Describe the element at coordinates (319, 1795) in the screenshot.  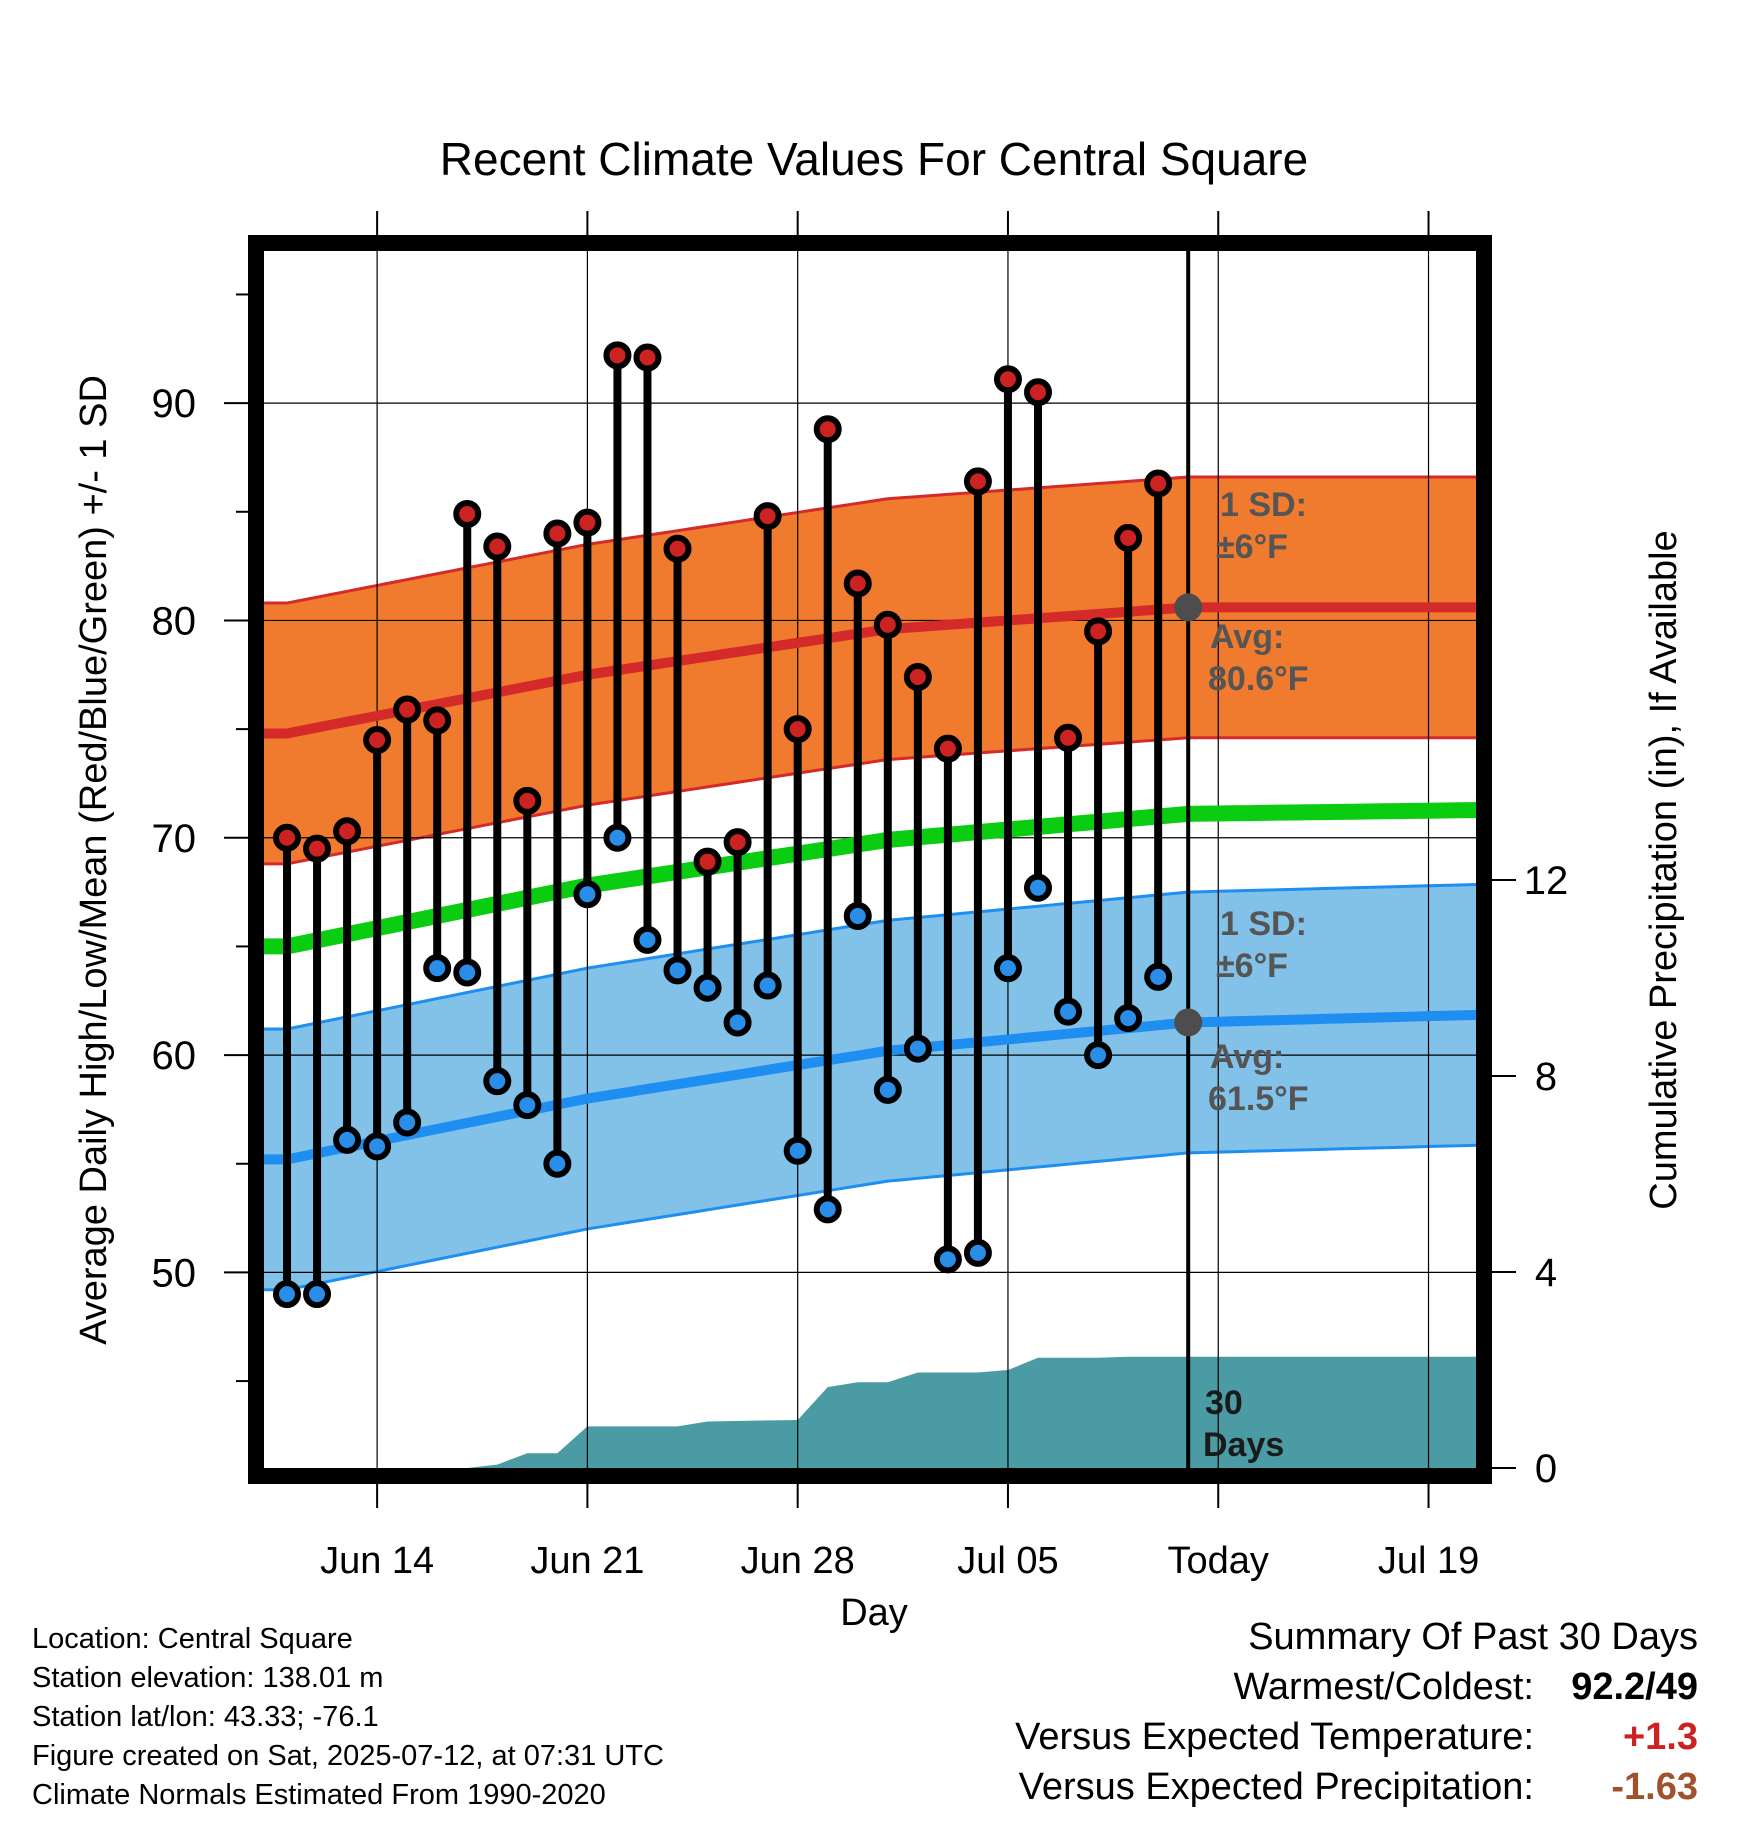
I see `info-normals: Climate Normals Estimated From 1990-2020` at that location.